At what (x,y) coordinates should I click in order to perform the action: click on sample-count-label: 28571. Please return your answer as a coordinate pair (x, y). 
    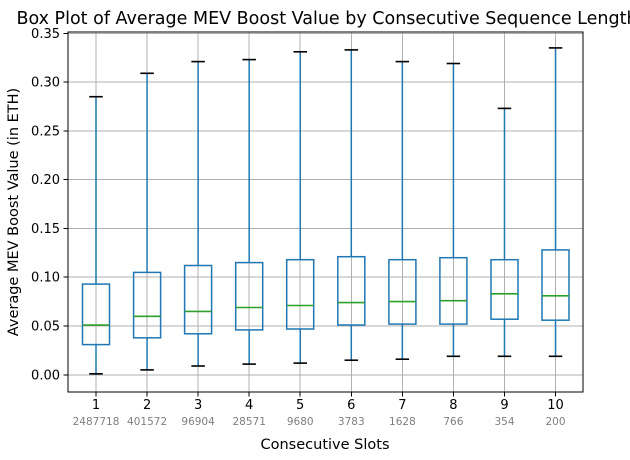
    Looking at the image, I should click on (248, 422).